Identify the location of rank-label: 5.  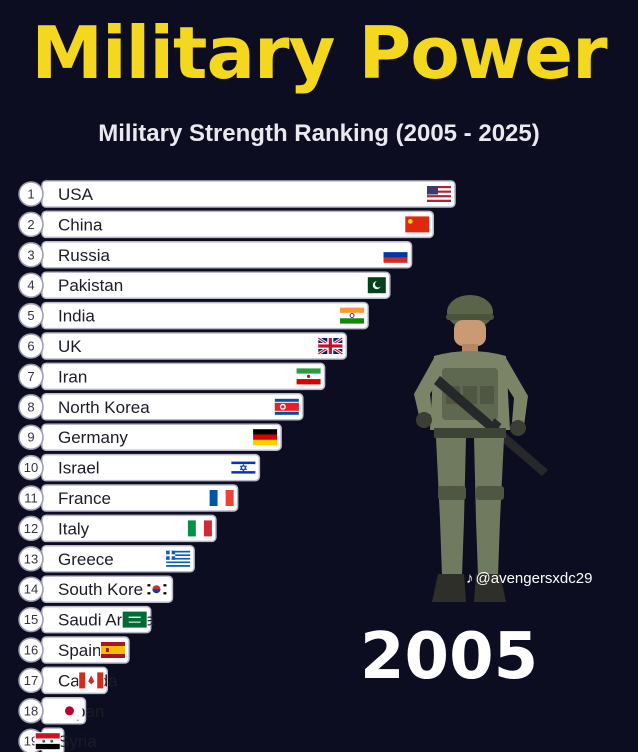
(30, 315).